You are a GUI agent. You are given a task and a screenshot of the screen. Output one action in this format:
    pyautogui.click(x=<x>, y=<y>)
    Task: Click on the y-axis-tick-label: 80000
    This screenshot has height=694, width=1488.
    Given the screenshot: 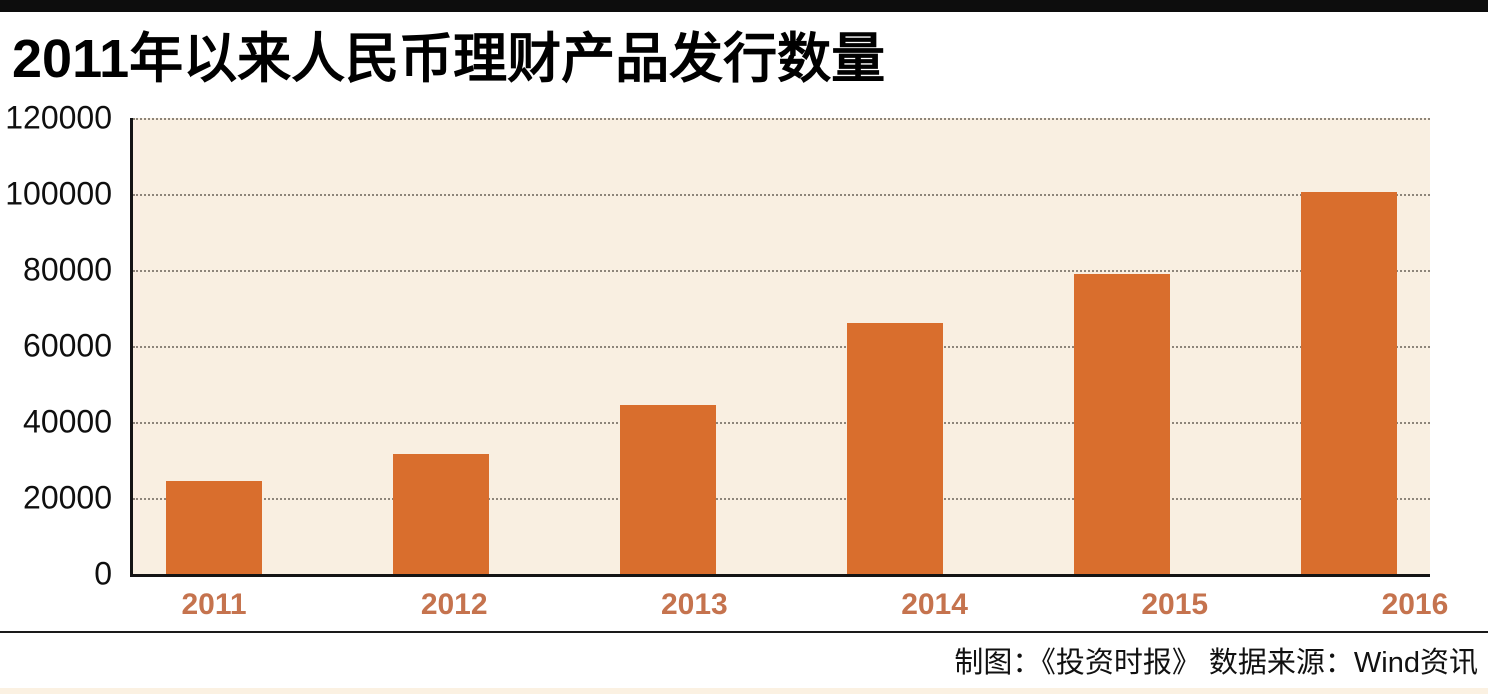 What is the action you would take?
    pyautogui.click(x=67, y=269)
    